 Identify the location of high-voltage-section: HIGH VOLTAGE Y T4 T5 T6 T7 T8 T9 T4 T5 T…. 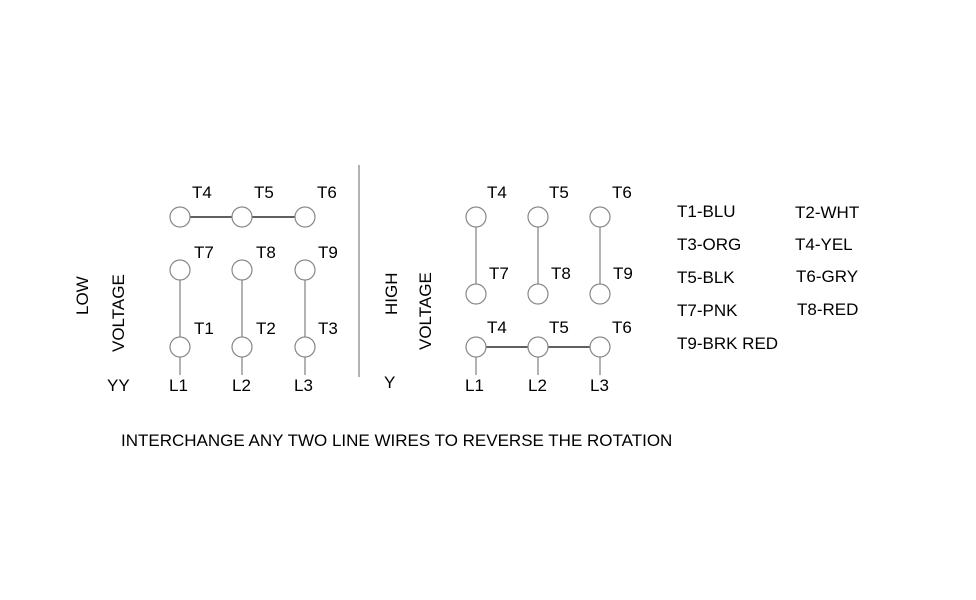
(507, 289).